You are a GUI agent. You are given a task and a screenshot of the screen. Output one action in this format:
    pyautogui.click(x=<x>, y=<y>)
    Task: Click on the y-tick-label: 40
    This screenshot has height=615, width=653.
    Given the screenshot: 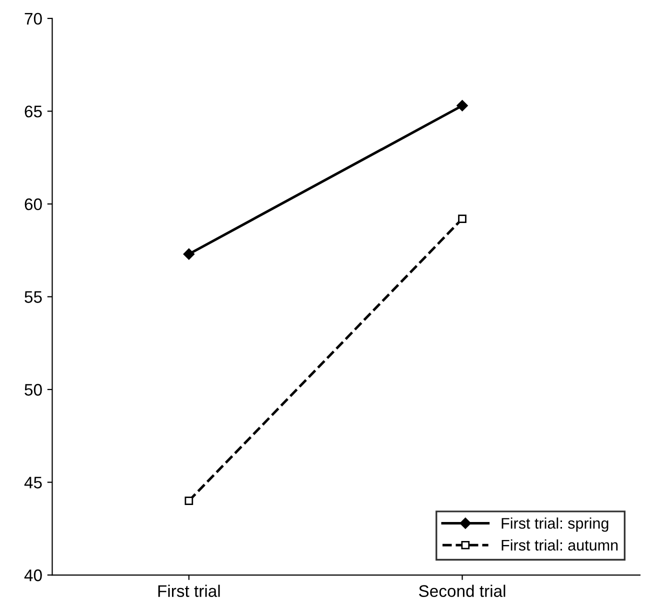 What is the action you would take?
    pyautogui.click(x=33, y=575)
    